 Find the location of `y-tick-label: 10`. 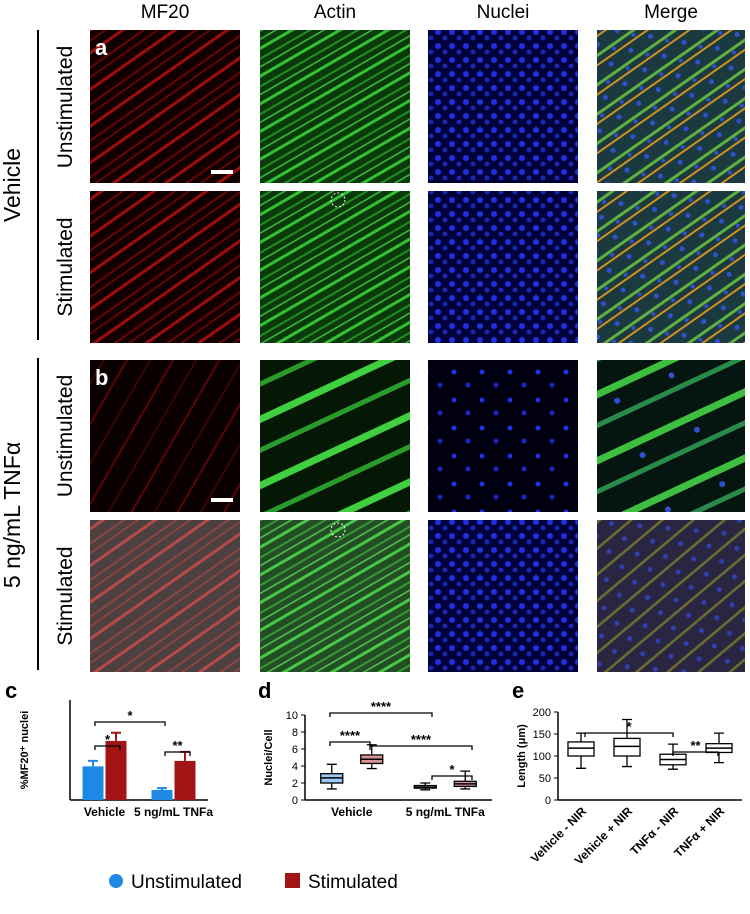

y-tick-label: 10 is located at coordinates (292, 716).